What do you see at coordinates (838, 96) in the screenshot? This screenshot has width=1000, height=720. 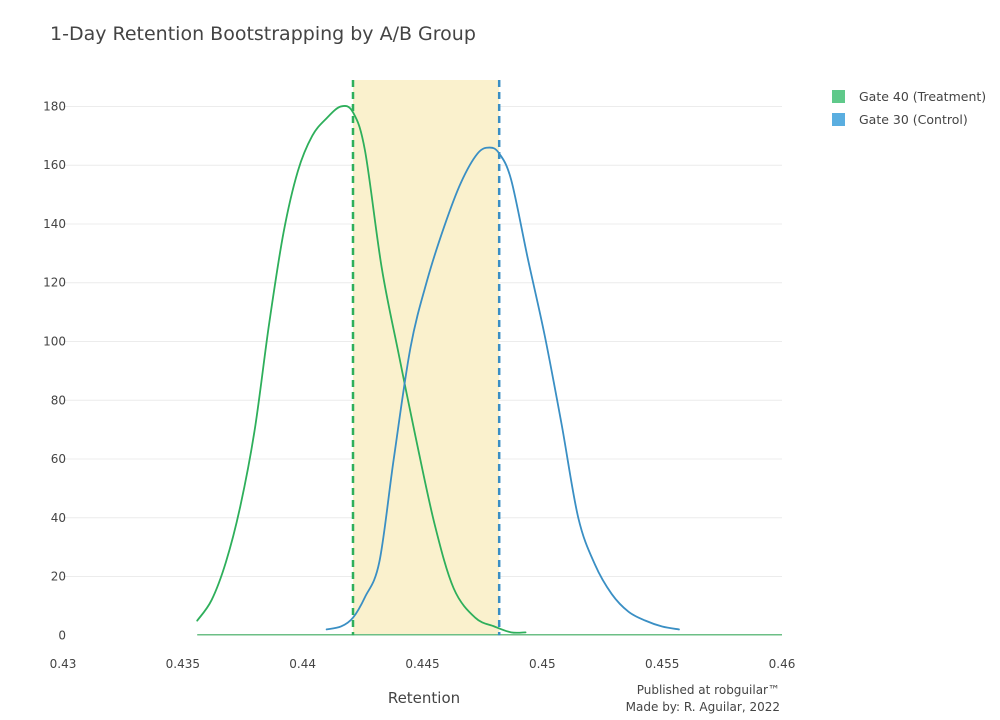 I see `legend-swatch-gate40` at bounding box center [838, 96].